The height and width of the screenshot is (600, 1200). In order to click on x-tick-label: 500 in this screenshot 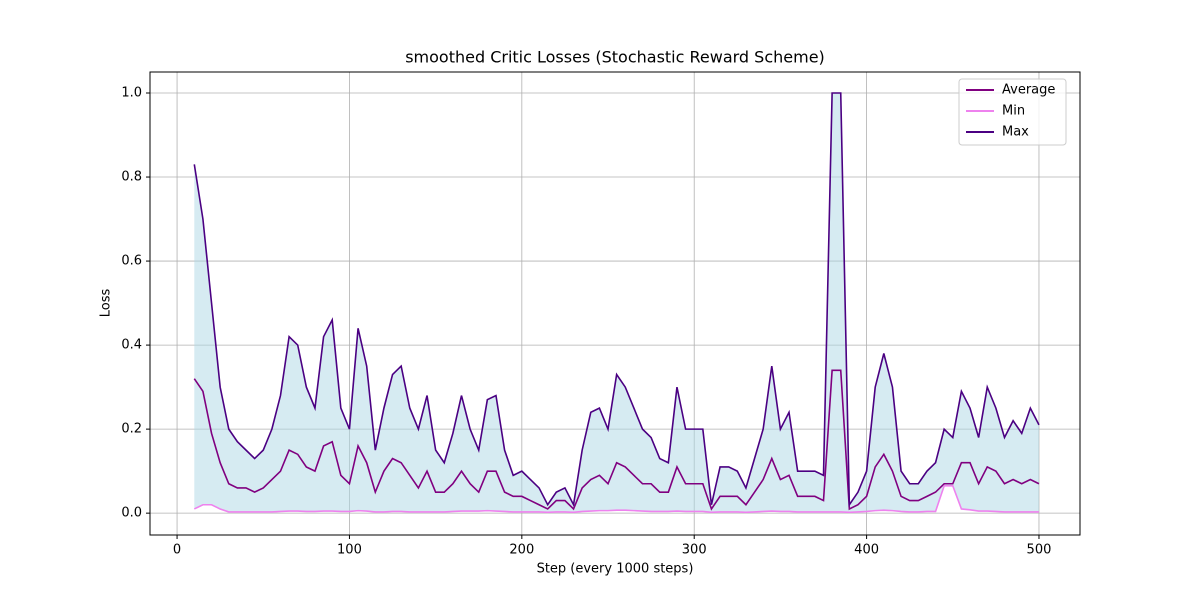, I will do `click(1039, 550)`.